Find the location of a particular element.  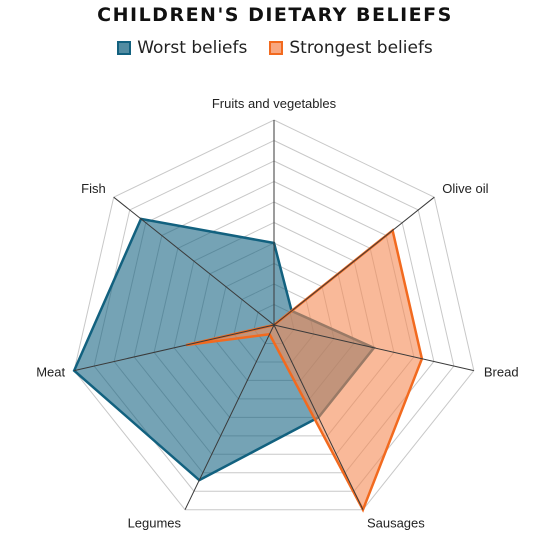

axis-label-legumes: Legumes is located at coordinates (155, 523).